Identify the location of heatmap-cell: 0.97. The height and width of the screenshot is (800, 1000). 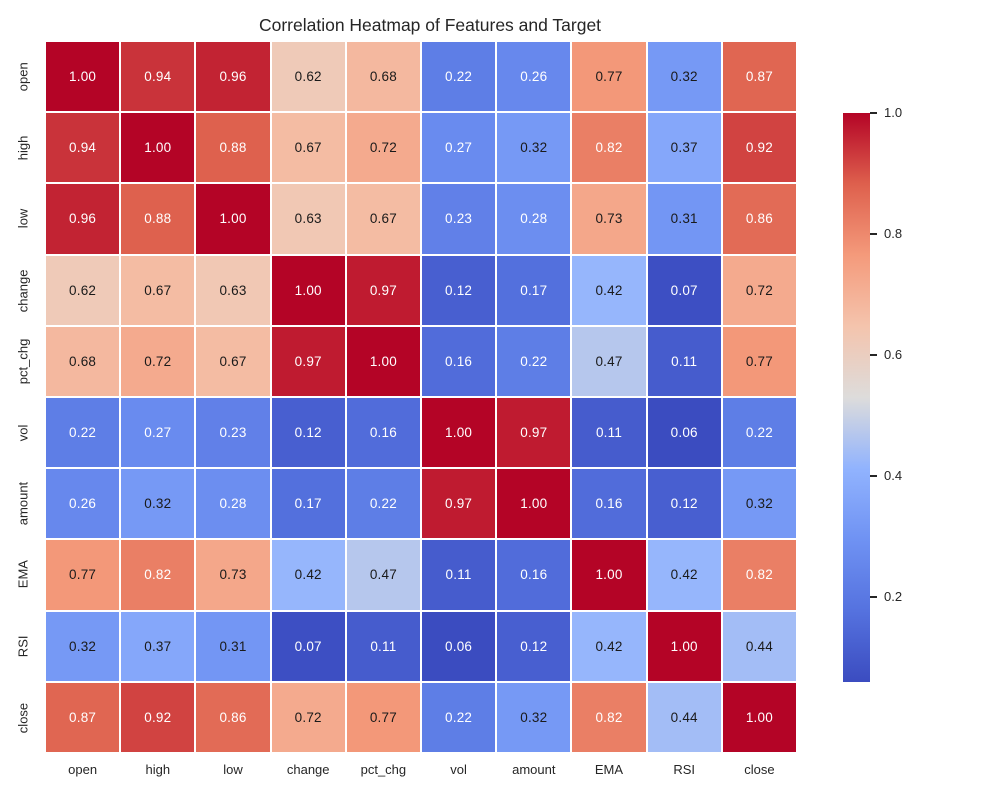
(458, 504).